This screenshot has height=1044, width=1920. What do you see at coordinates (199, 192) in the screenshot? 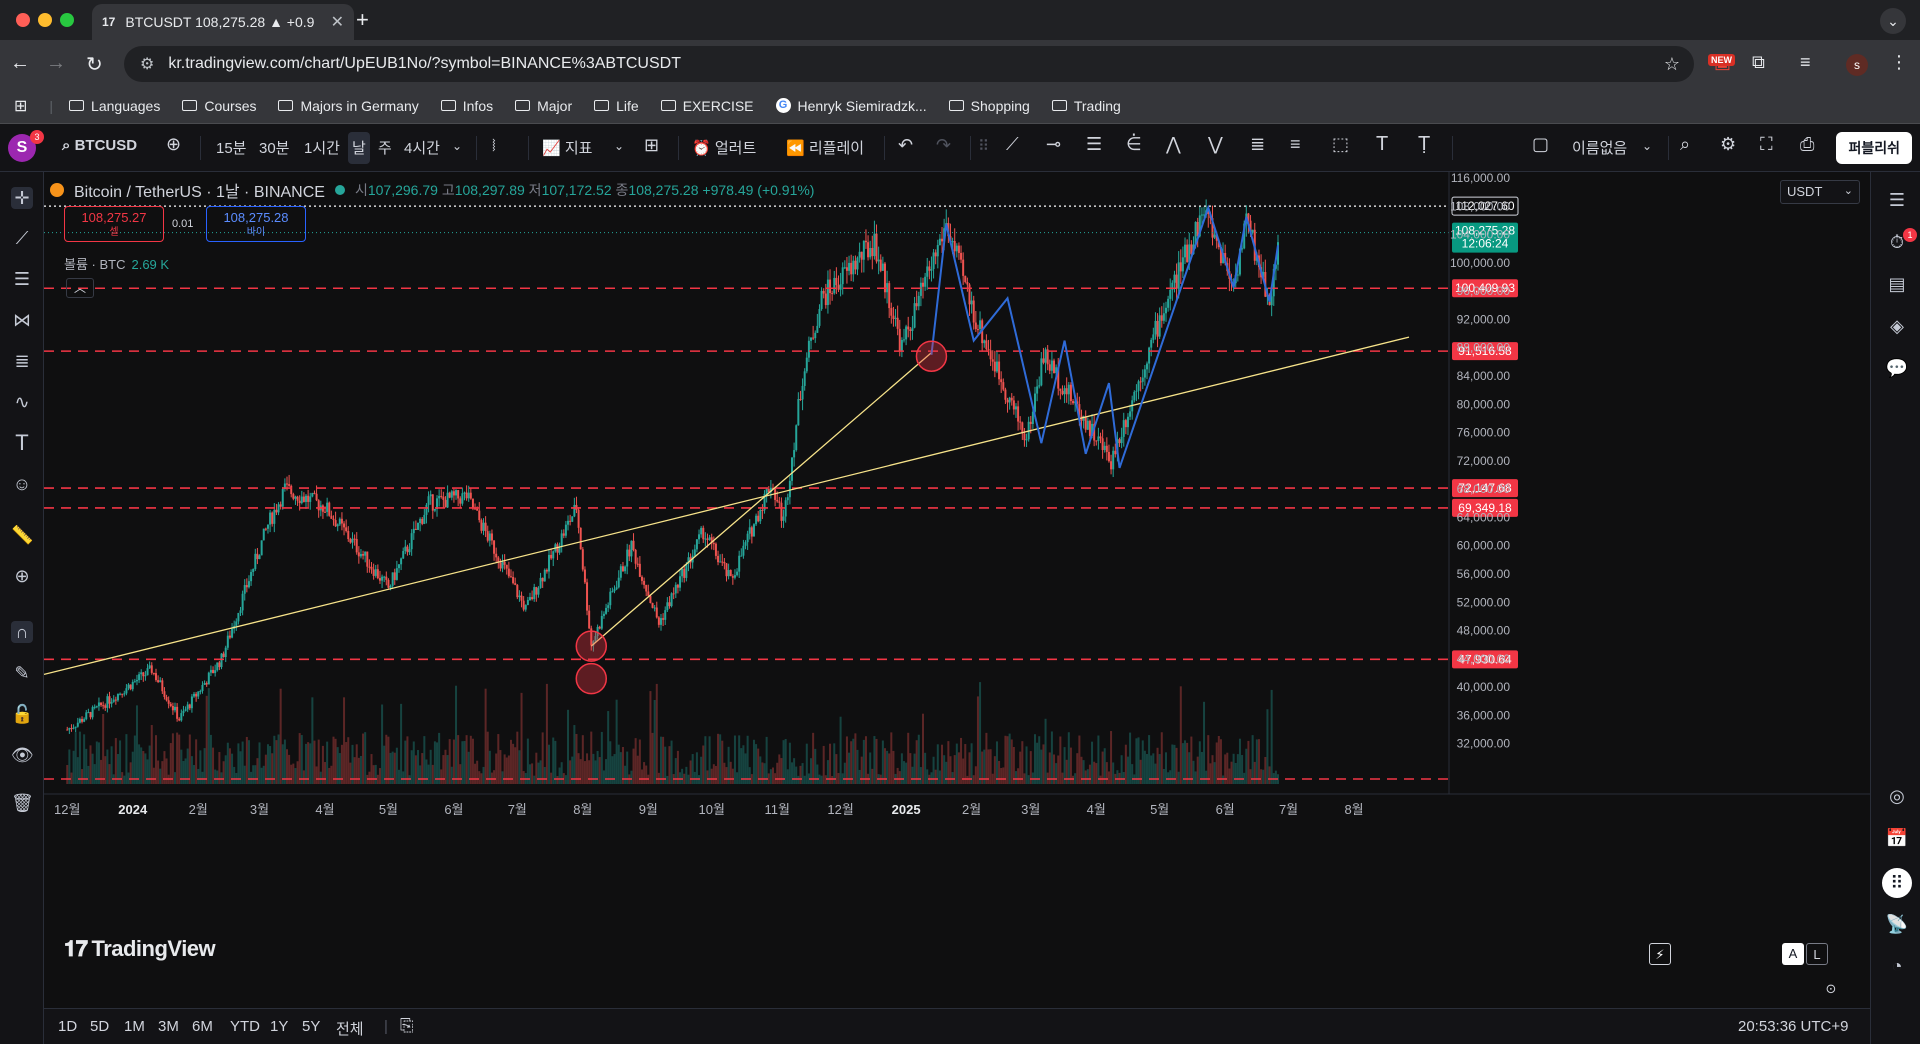
I see `chart-title: Bitcoin / TetherUS · 1날 · BINANCE` at bounding box center [199, 192].